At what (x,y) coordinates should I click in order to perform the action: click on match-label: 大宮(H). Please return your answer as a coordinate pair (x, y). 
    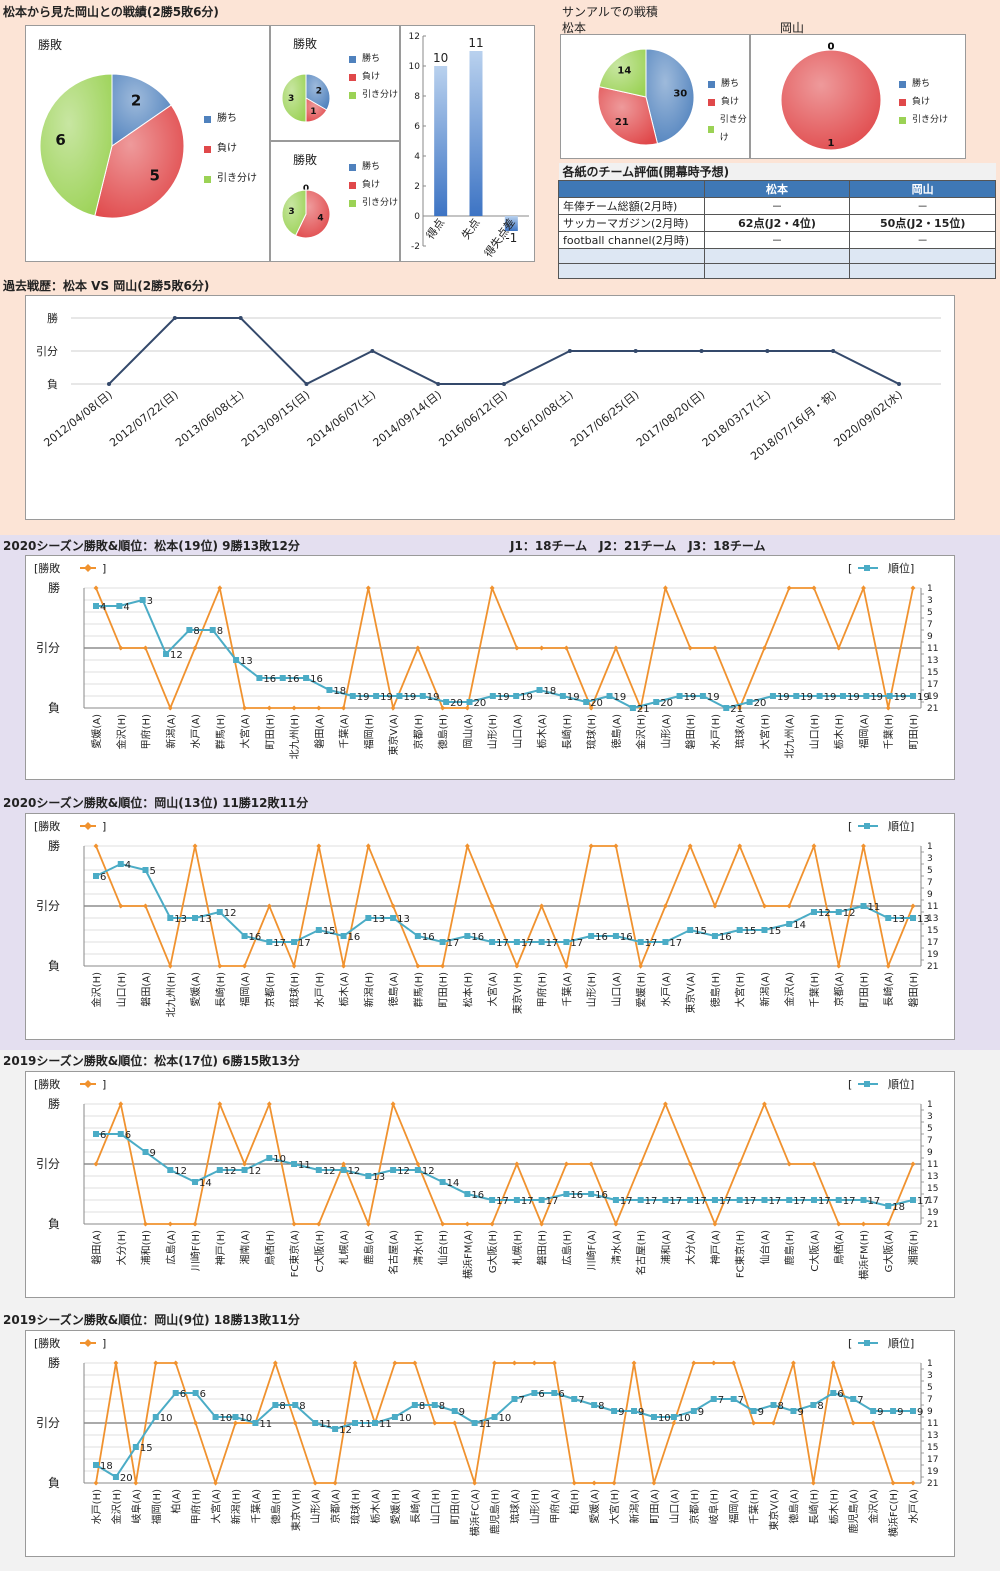
    Looking at the image, I should click on (740, 989).